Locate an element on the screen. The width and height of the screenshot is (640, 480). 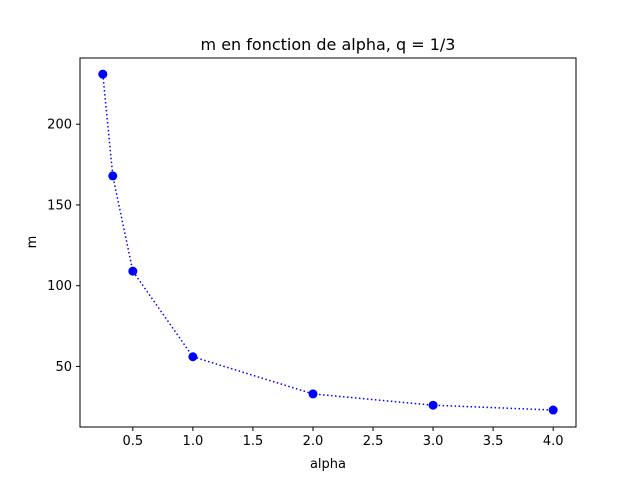
y-tick-label: 150 is located at coordinates (59, 205).